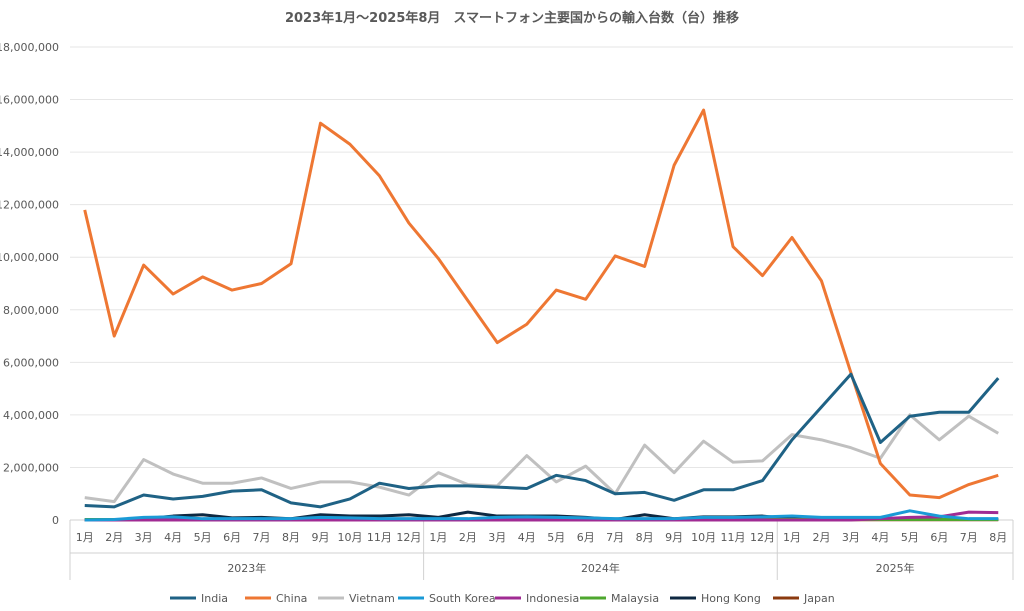 Image resolution: width=1024 pixels, height=611 pixels. What do you see at coordinates (214, 598) in the screenshot?
I see `legend-label: India` at bounding box center [214, 598].